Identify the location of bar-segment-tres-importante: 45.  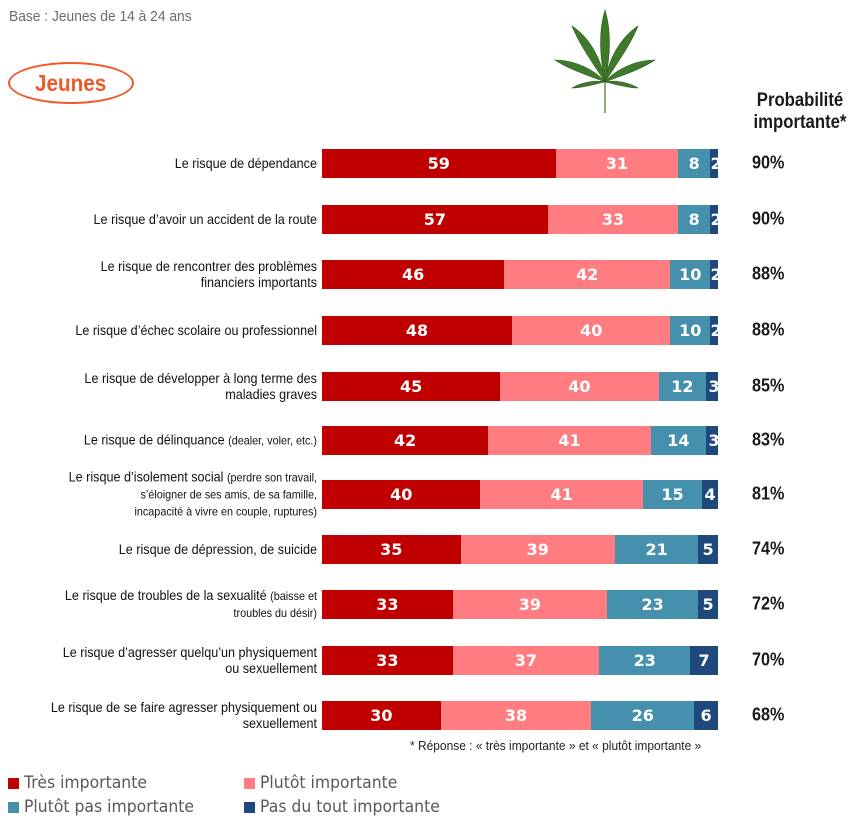
(411, 386).